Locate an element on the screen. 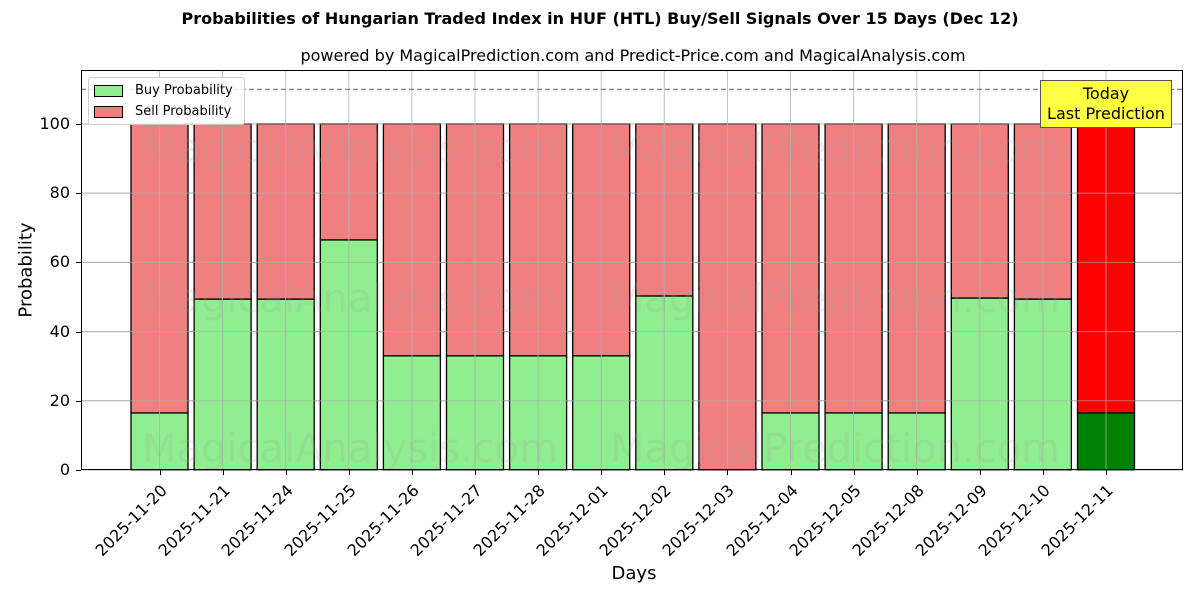 This screenshot has height=600, width=1200. sell-swatch-icon is located at coordinates (108, 111).